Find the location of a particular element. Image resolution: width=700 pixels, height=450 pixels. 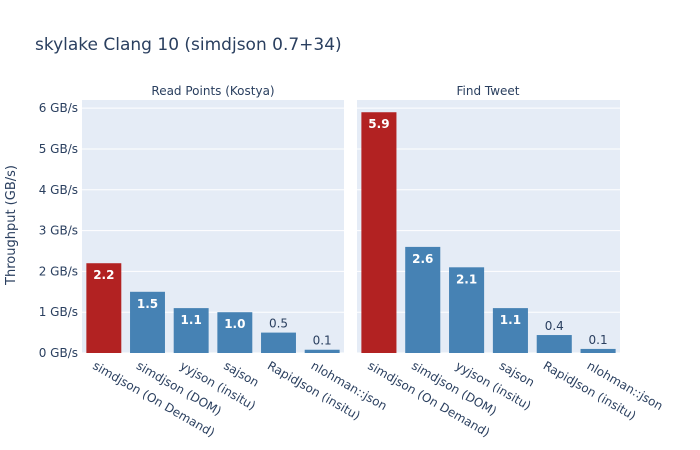

data-label: 0.5 is located at coordinates (278, 324).